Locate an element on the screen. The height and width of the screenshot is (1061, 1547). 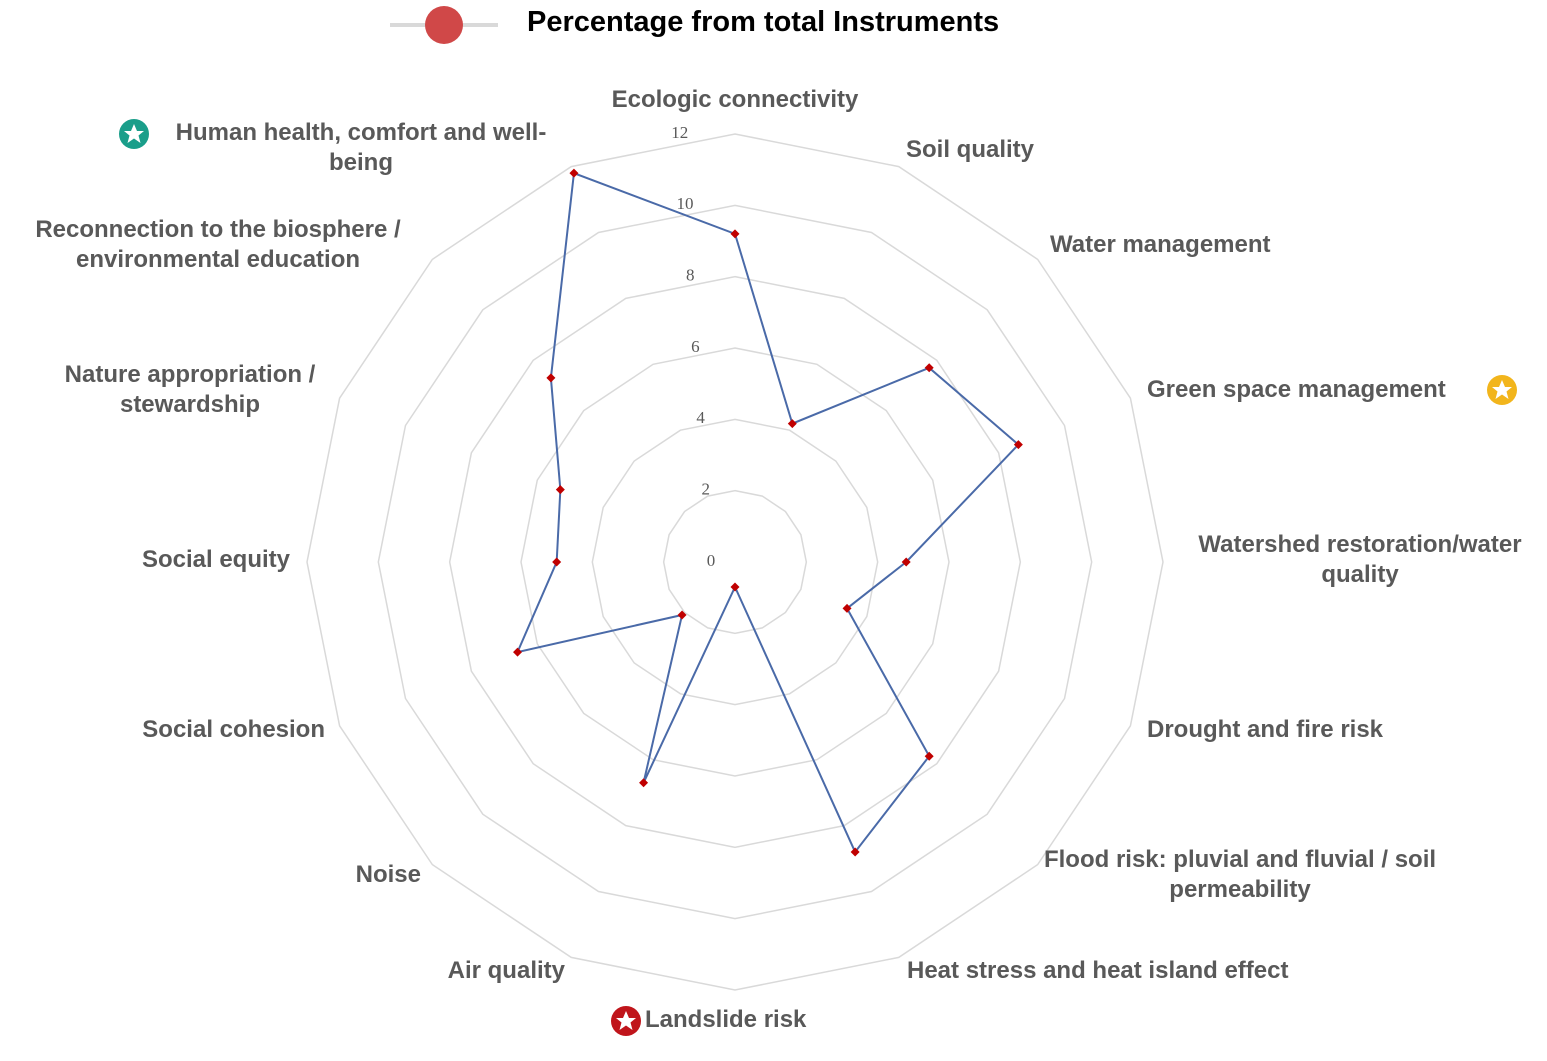
category-label: Soil quality is located at coordinates (970, 149).